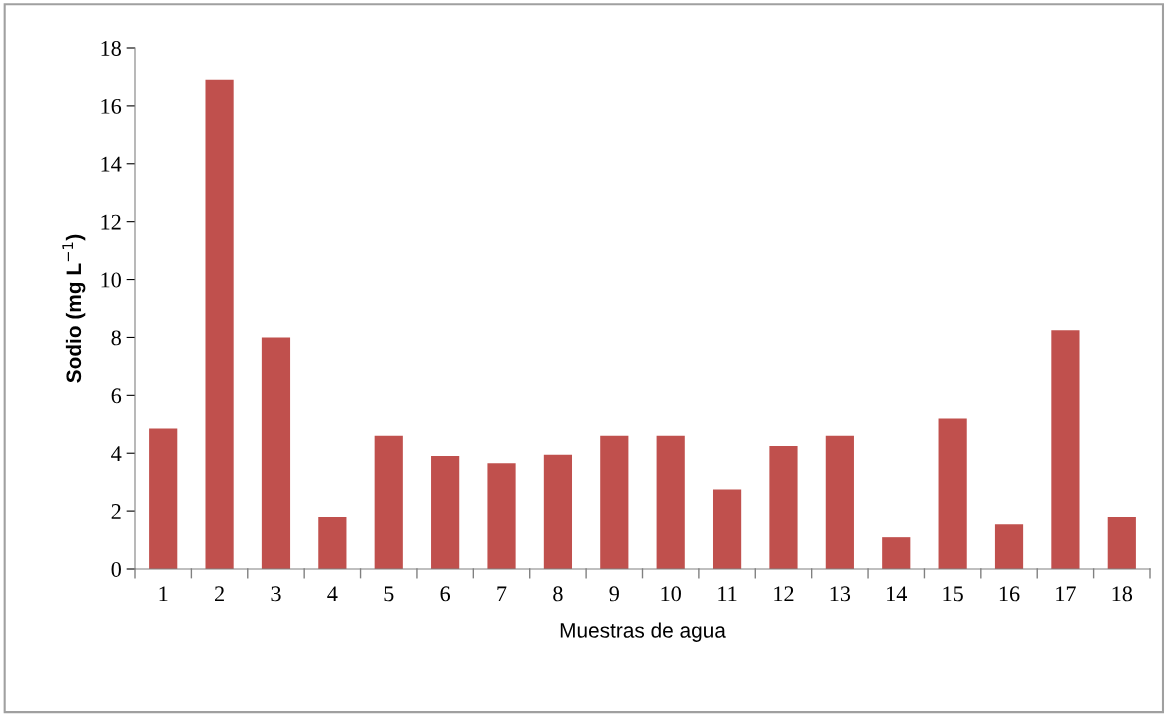  Describe the element at coordinates (116, 338) in the screenshot. I see `y-tick-label: 8` at that location.